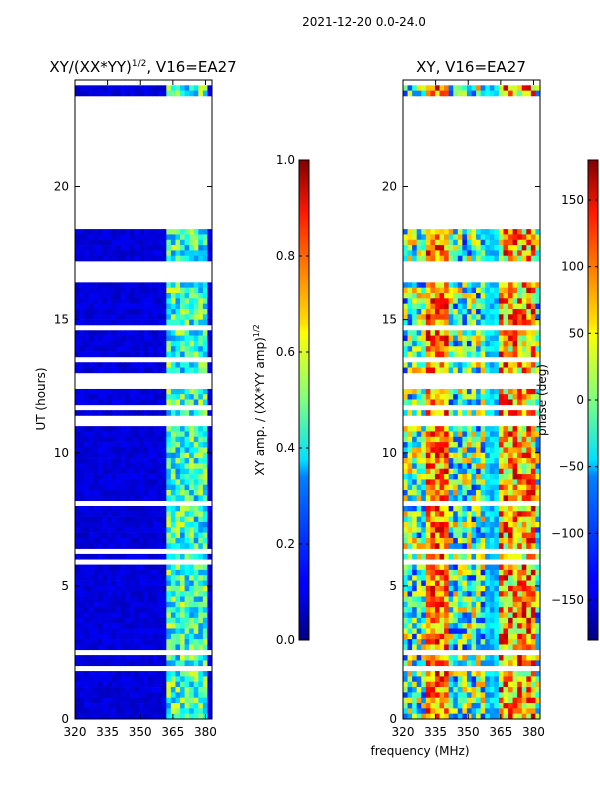  I want to click on right-heatmap-no-data-gap, so click(471, 140).